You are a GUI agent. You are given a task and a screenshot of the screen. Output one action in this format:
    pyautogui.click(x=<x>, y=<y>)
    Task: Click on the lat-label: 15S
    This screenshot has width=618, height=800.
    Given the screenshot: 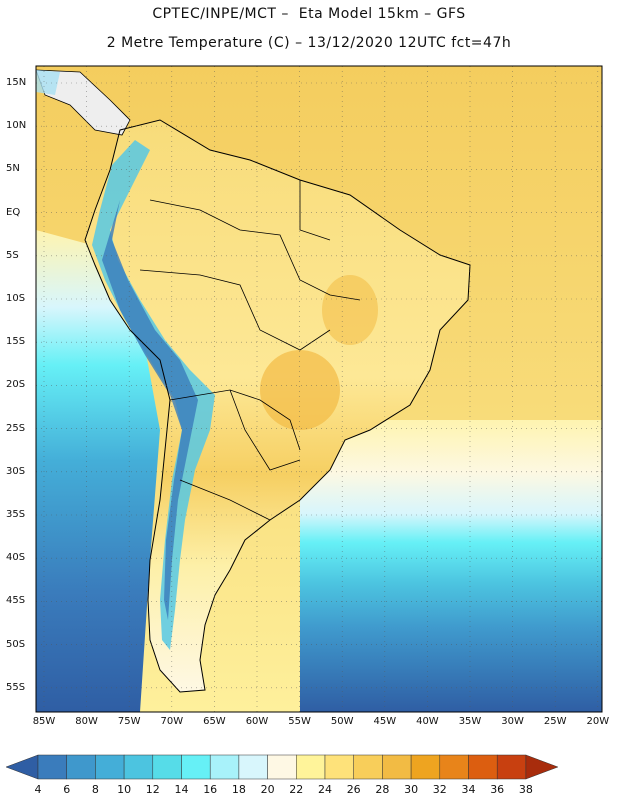 What is the action you would take?
    pyautogui.click(x=16, y=342)
    